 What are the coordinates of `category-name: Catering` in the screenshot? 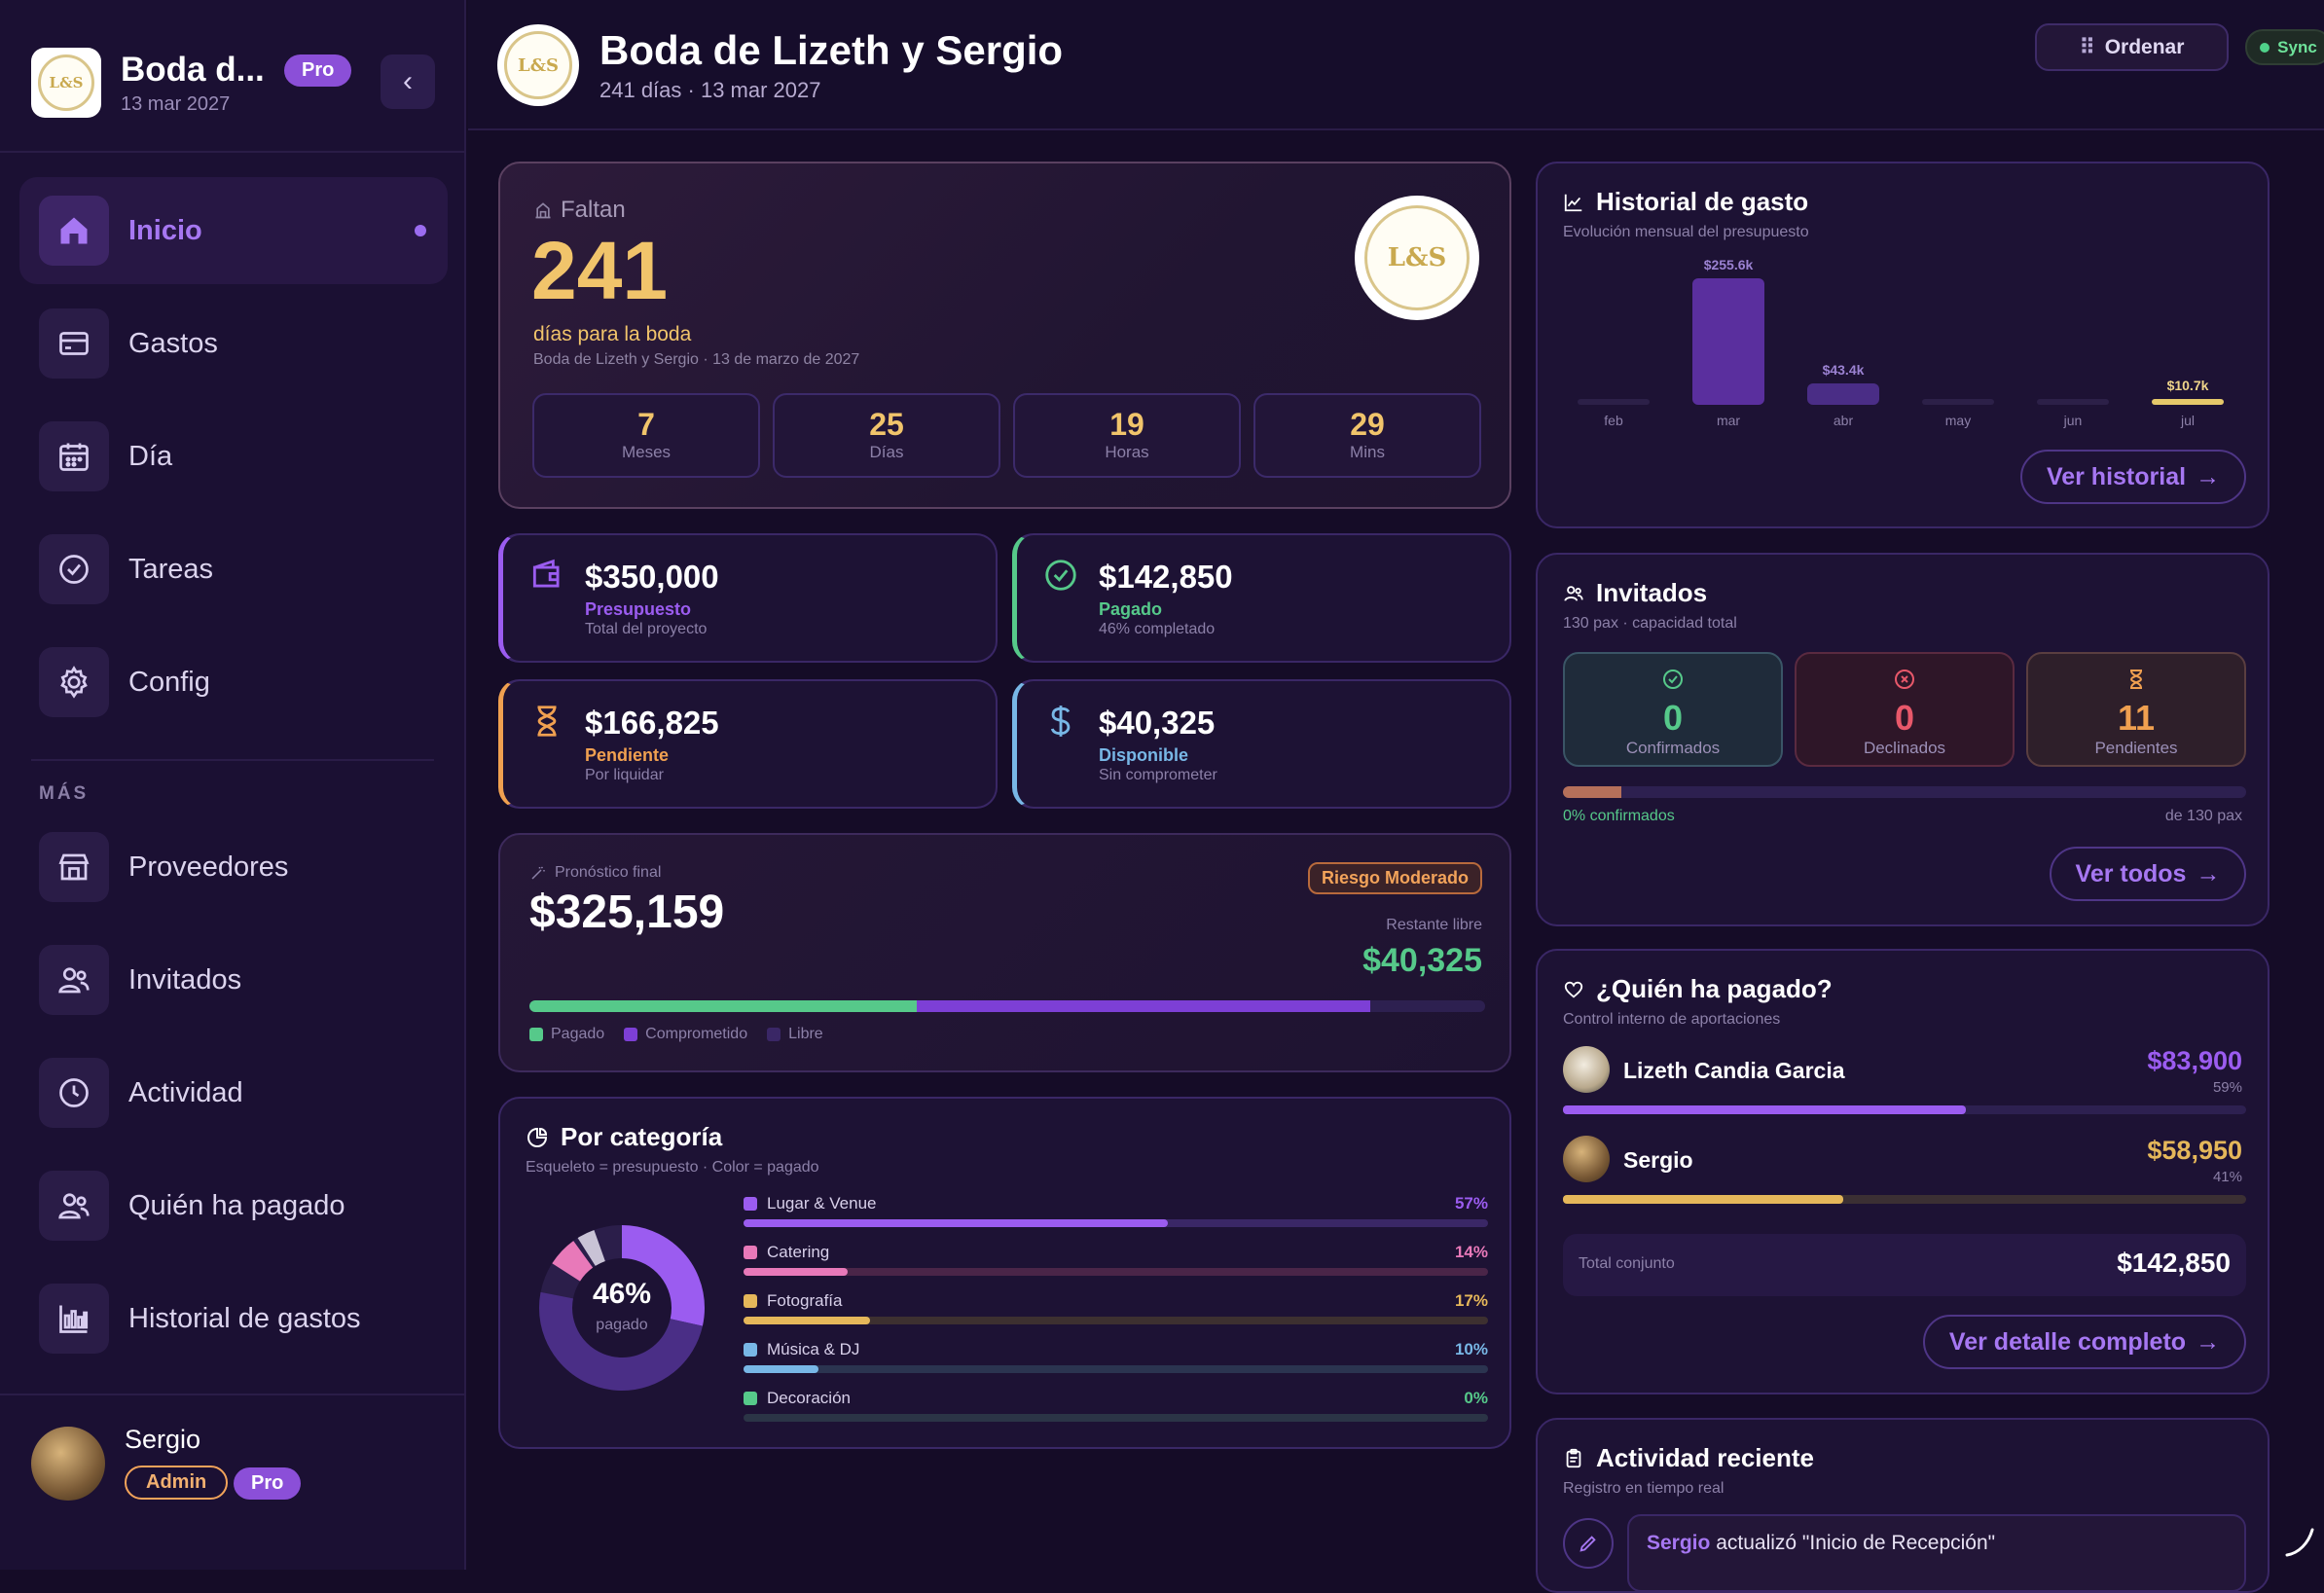 It's located at (786, 1252).